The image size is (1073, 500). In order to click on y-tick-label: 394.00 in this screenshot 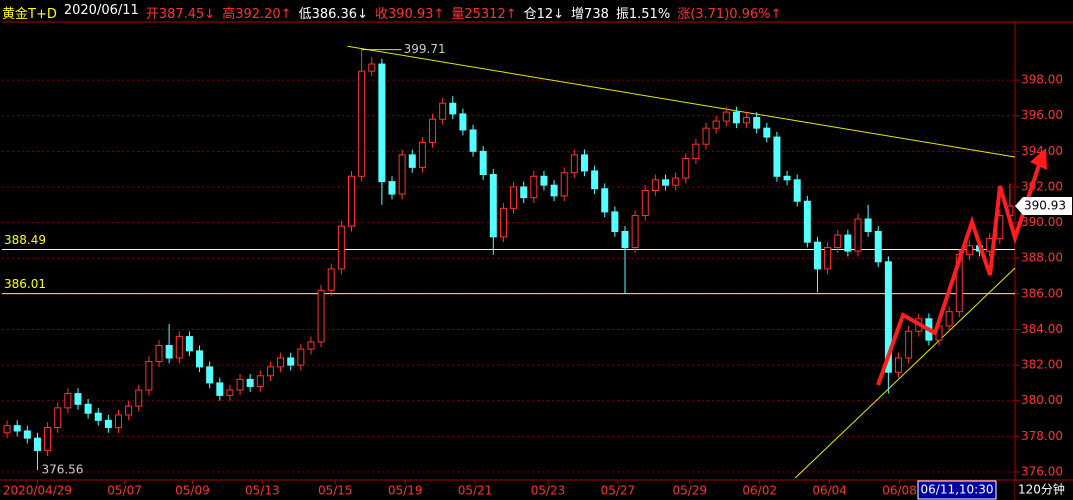, I will do `click(1042, 151)`.